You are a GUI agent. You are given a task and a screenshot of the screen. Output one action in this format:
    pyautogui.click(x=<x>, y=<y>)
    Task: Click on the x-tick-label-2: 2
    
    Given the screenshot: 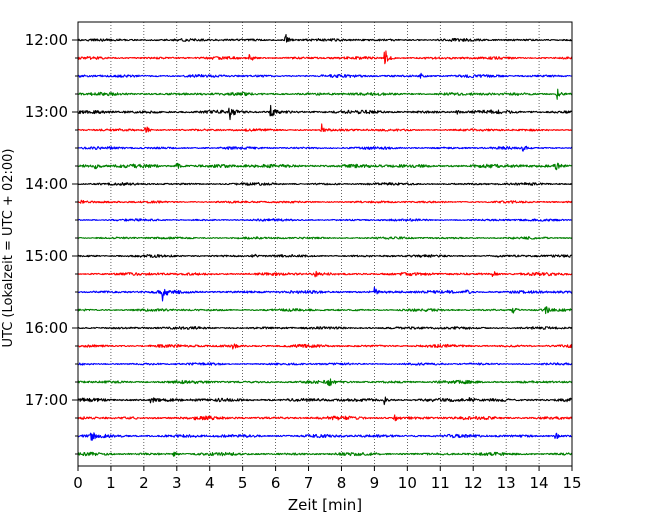 What is the action you would take?
    pyautogui.click(x=144, y=483)
    